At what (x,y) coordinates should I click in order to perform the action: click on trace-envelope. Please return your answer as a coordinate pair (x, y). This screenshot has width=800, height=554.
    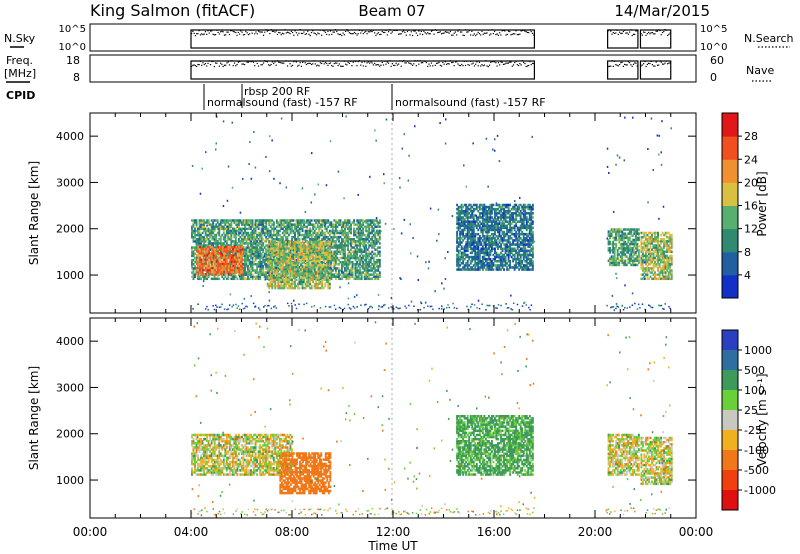
    Looking at the image, I should click on (362, 70).